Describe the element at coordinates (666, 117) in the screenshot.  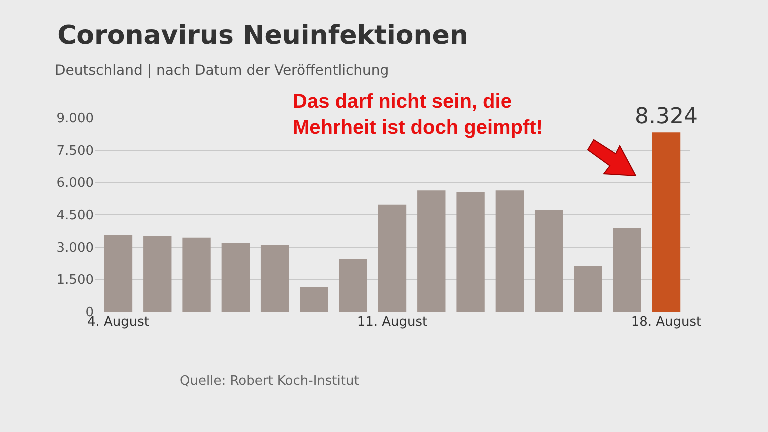
I see `data-label: 8.324` at that location.